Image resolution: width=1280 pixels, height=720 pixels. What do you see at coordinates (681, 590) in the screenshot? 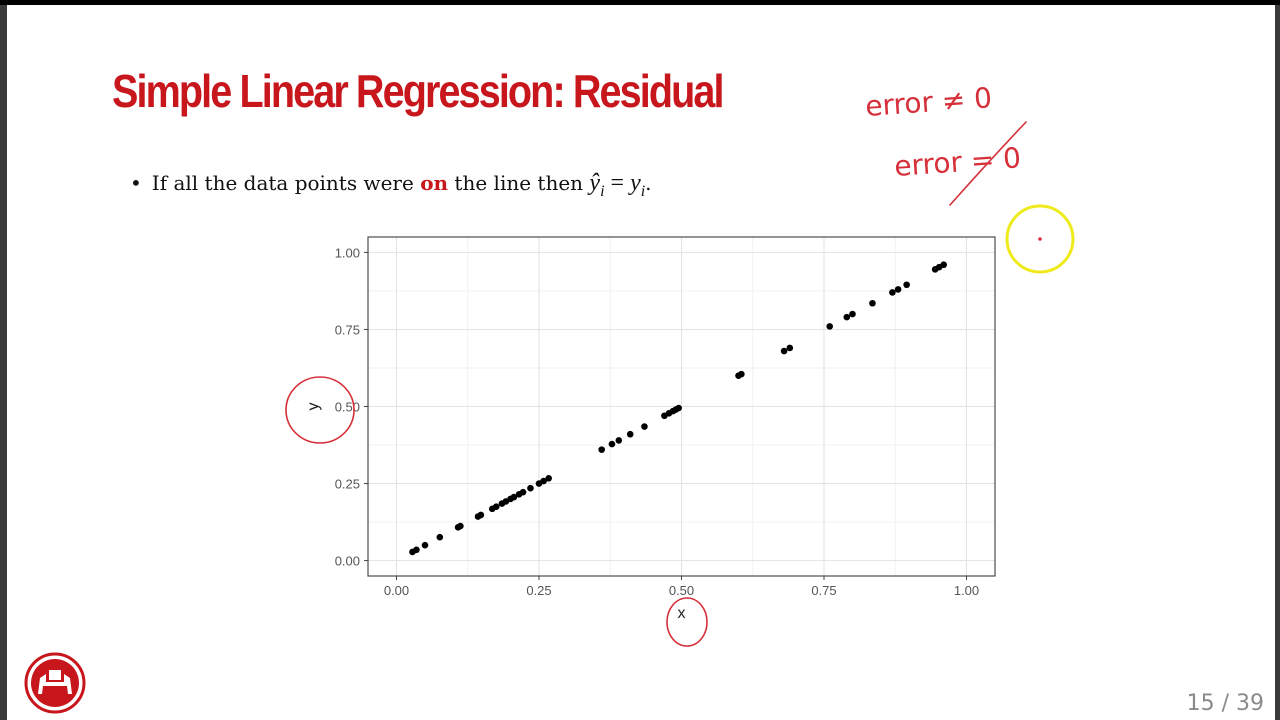
I see `x-tick-label: 0.50` at bounding box center [681, 590].